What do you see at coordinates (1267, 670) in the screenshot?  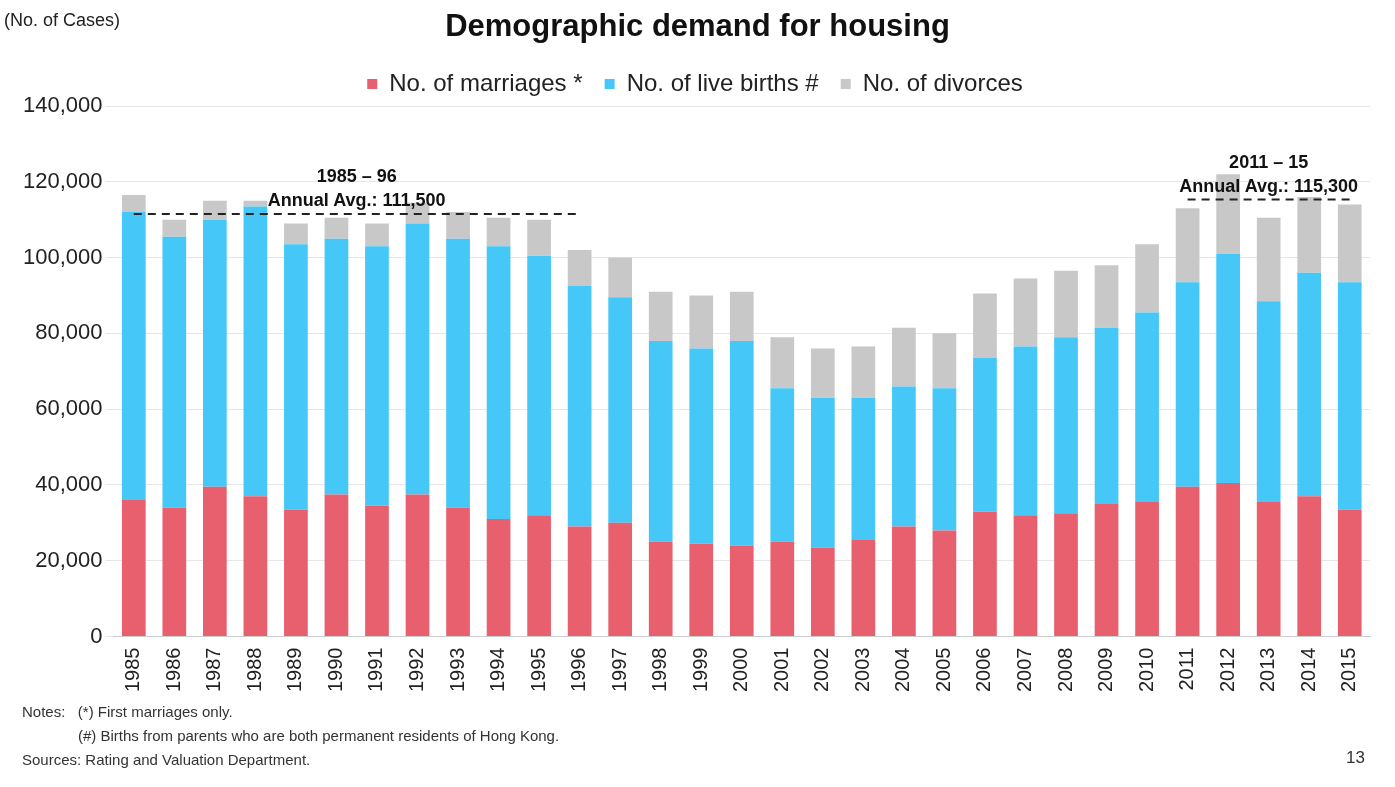 I see `x-tick-label: 2013` at bounding box center [1267, 670].